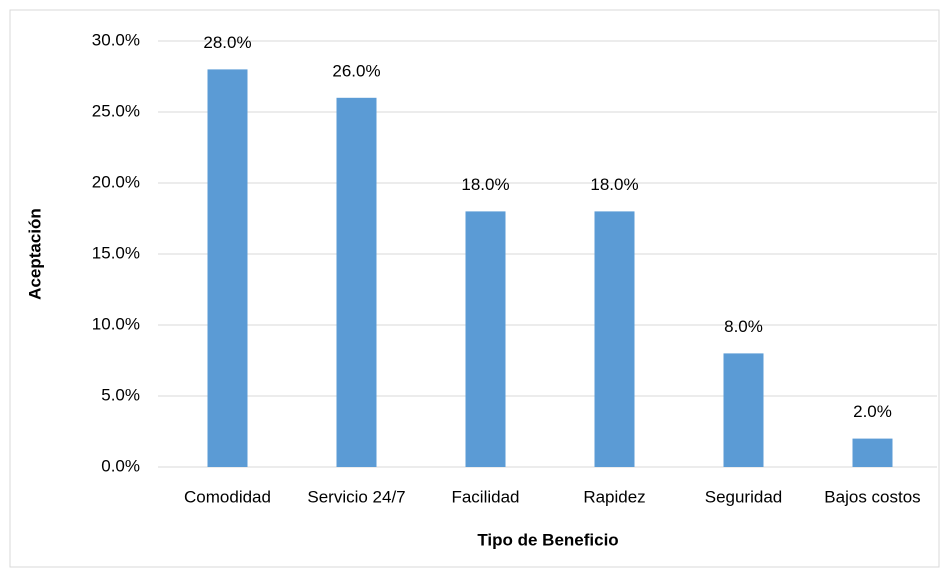 This screenshot has width=950, height=578. Describe the element at coordinates (547, 539) in the screenshot. I see `x-axis-label: Tipo de Beneficio` at that location.